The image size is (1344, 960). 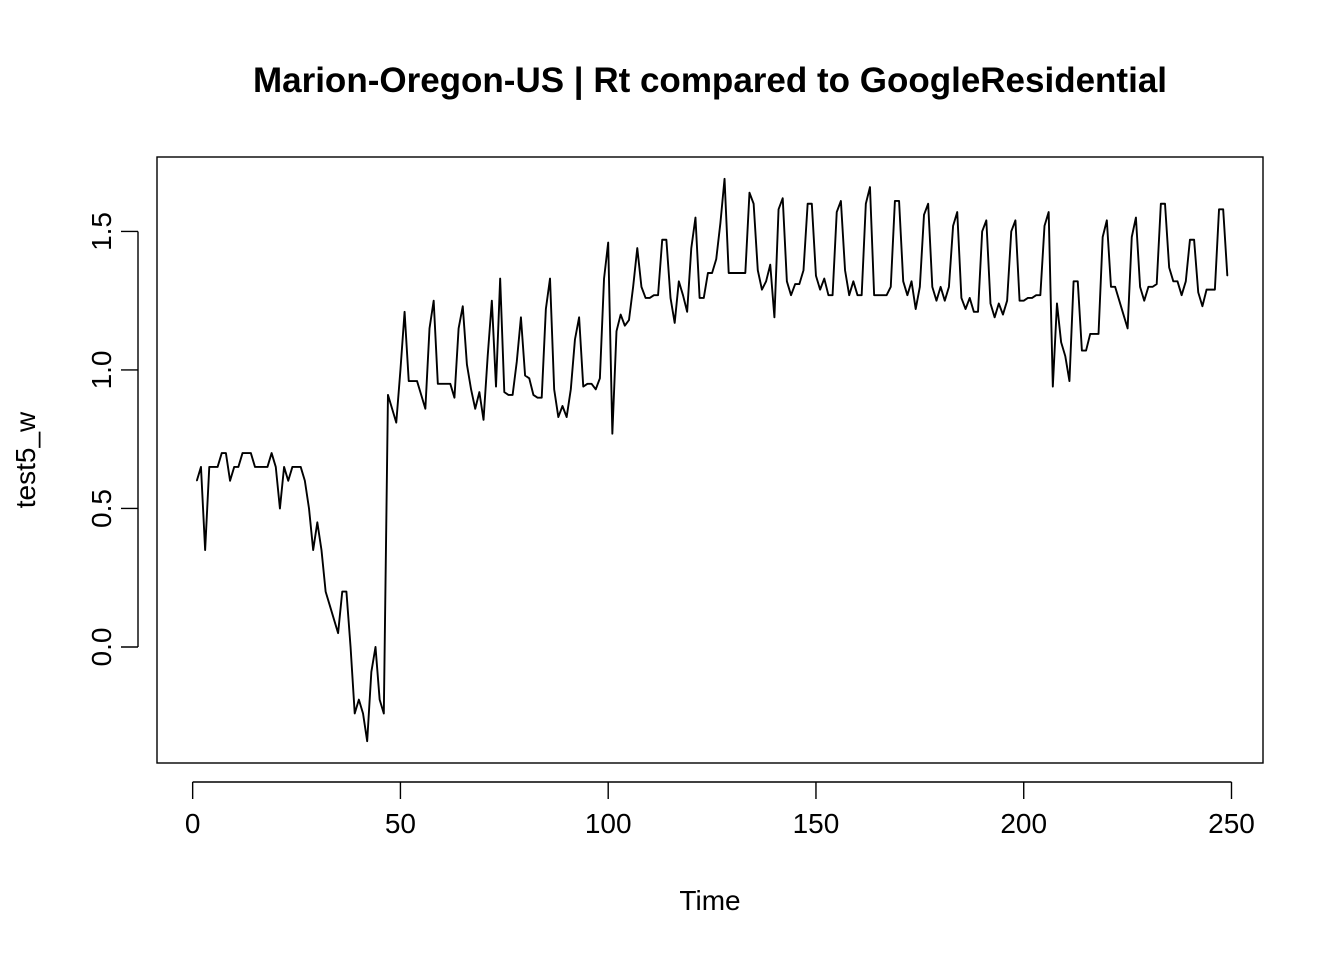 What do you see at coordinates (709, 900) in the screenshot?
I see `x-axis-label: Time` at bounding box center [709, 900].